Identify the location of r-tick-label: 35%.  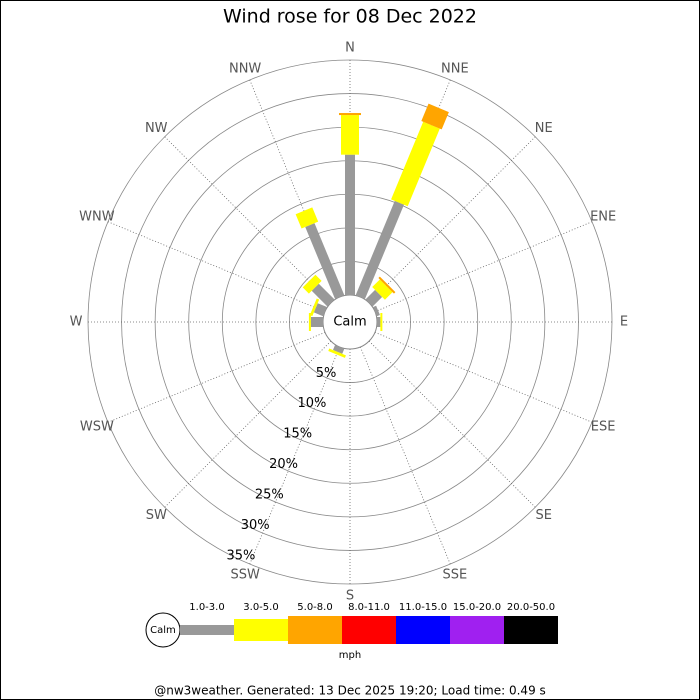
(241, 555).